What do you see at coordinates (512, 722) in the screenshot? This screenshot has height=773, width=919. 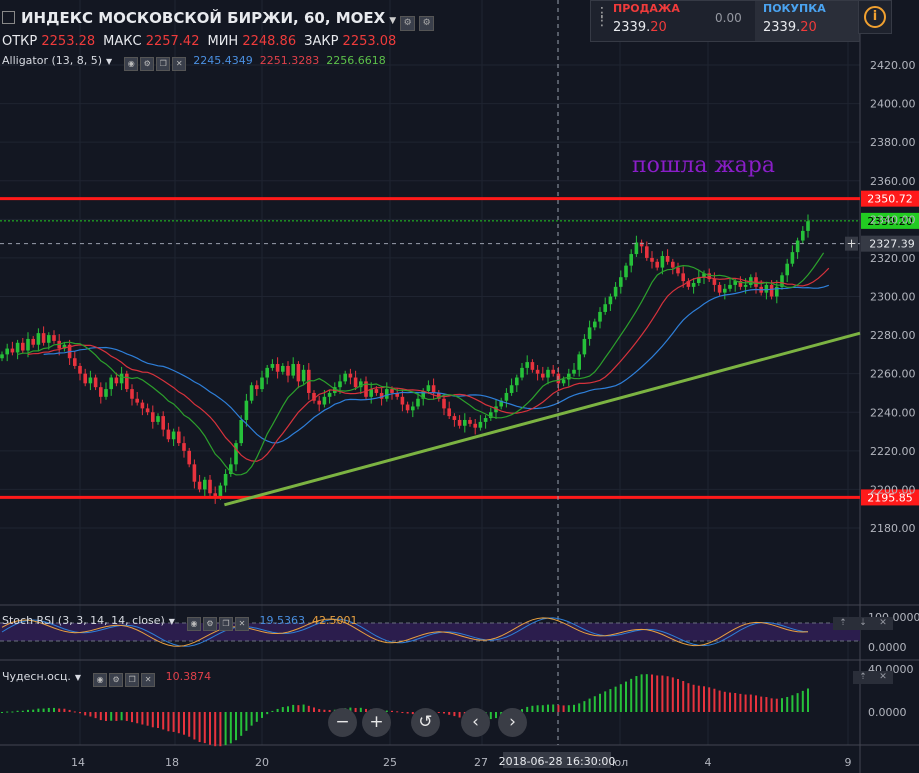 I see `scroll-right-button: ›` at bounding box center [512, 722].